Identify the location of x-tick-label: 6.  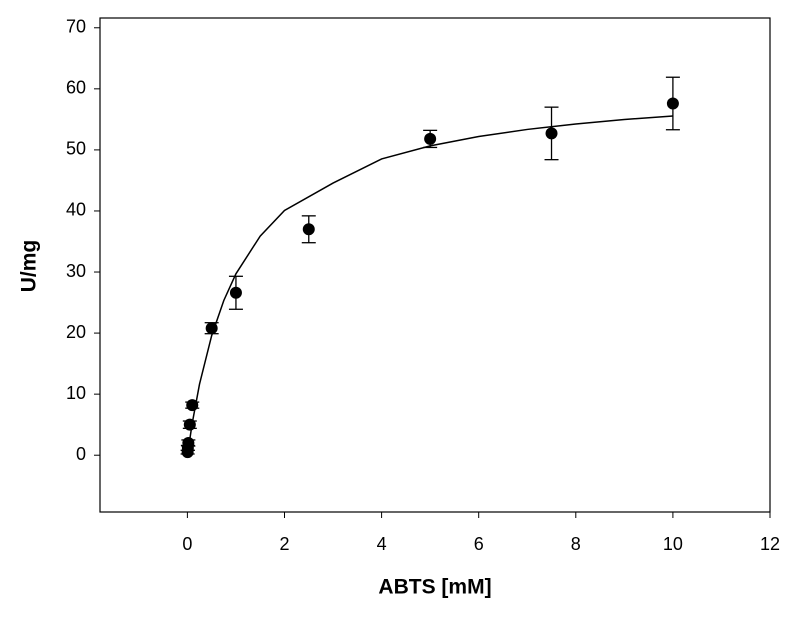
(479, 544).